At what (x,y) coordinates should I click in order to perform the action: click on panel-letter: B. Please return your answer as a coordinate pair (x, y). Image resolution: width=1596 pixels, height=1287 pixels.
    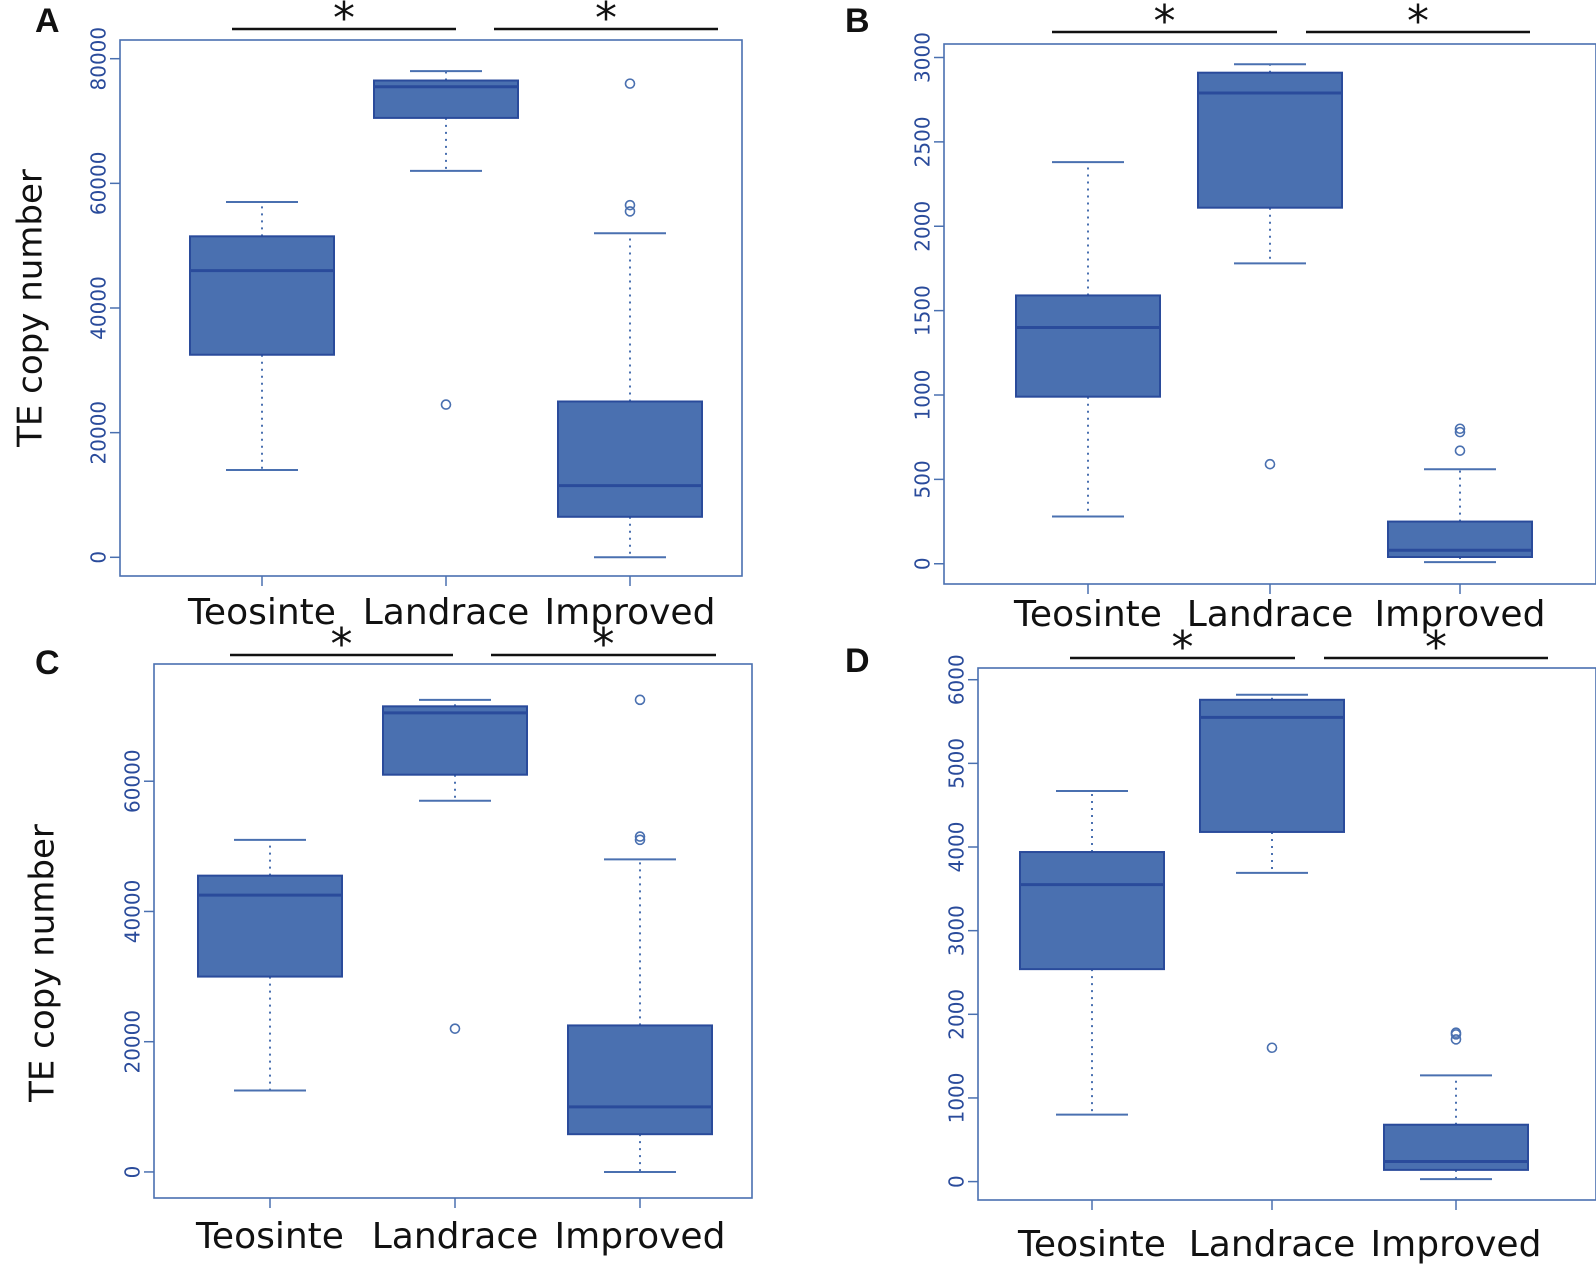
    Looking at the image, I should click on (857, 21).